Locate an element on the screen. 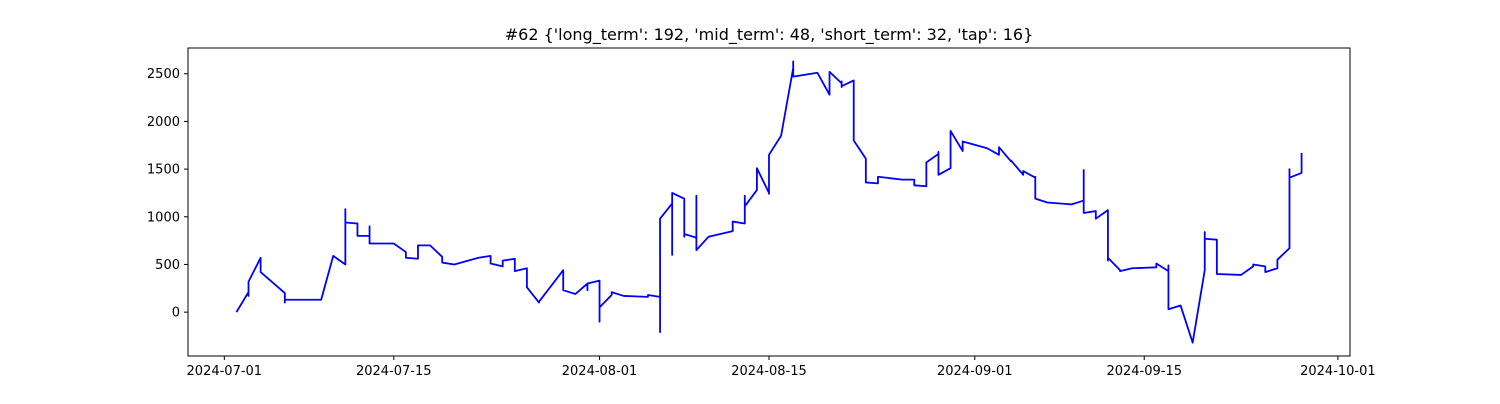  x-tick-label: 2024-09-15 is located at coordinates (1144, 371).